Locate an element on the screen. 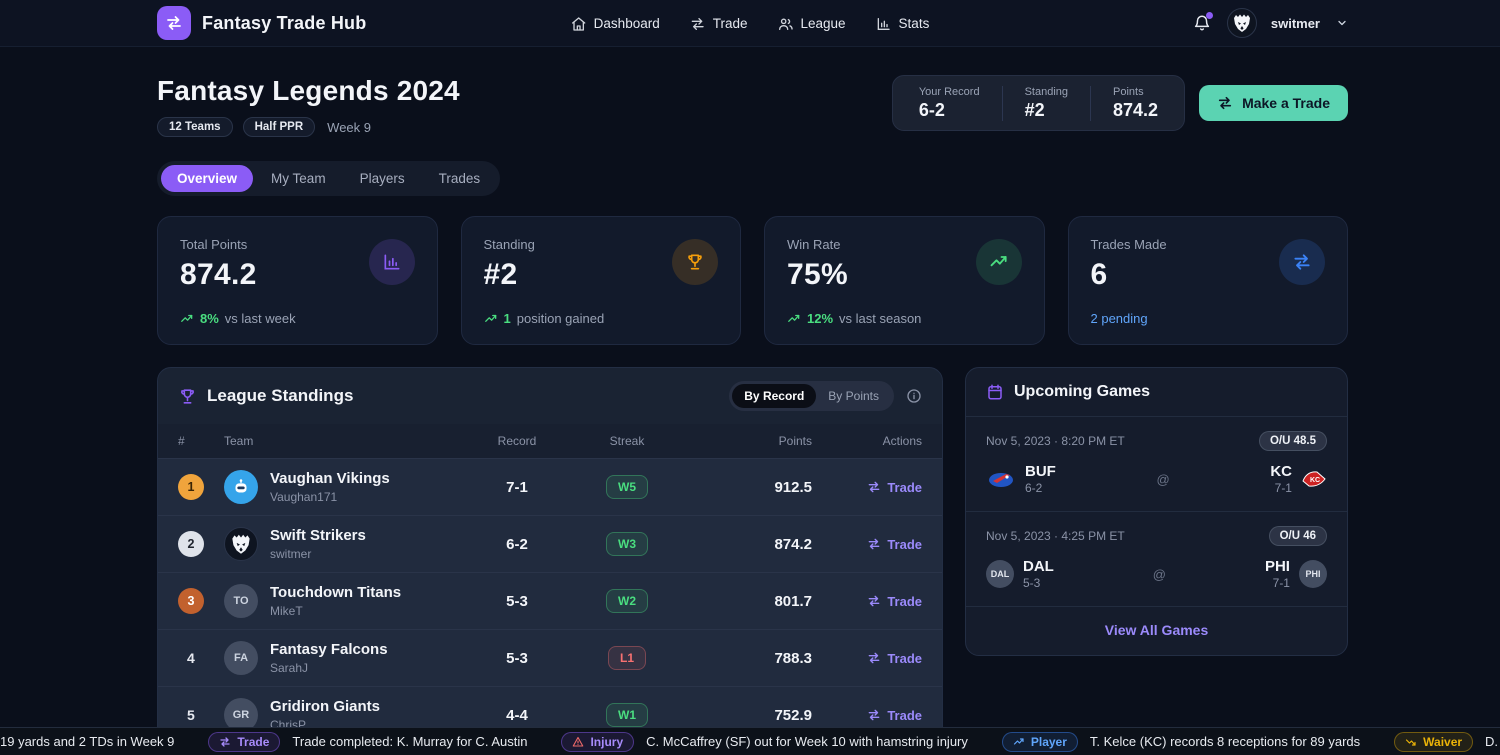 The height and width of the screenshot is (755, 1500). toggle-by-record: By Record is located at coordinates (774, 396).